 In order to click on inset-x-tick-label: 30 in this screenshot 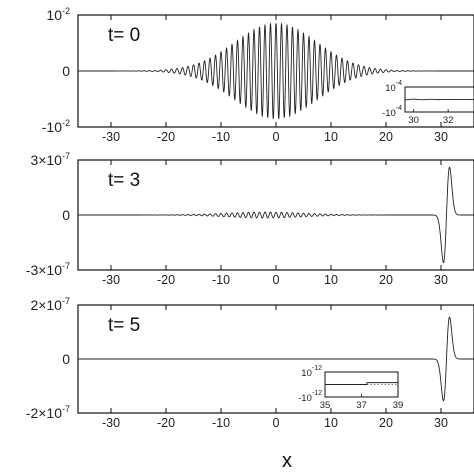, I will do `click(413, 120)`.